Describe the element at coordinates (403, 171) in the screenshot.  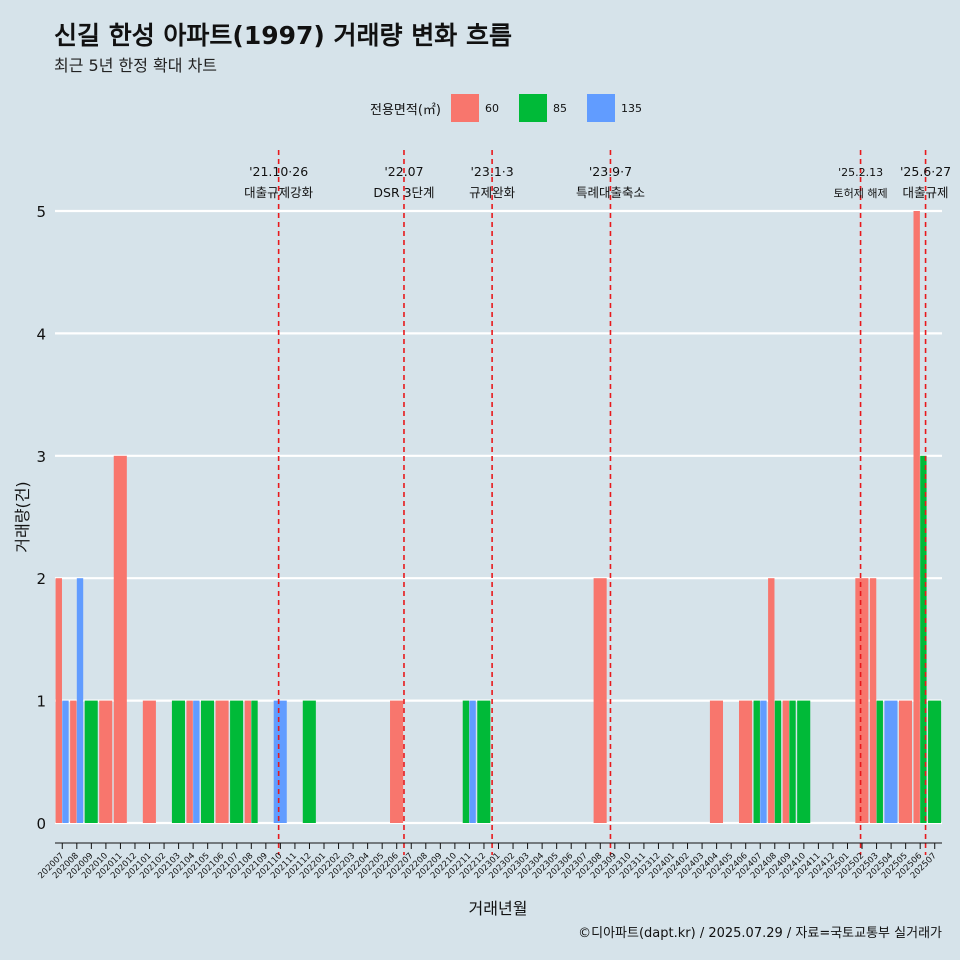
I see `event-date-label: '22.07` at that location.